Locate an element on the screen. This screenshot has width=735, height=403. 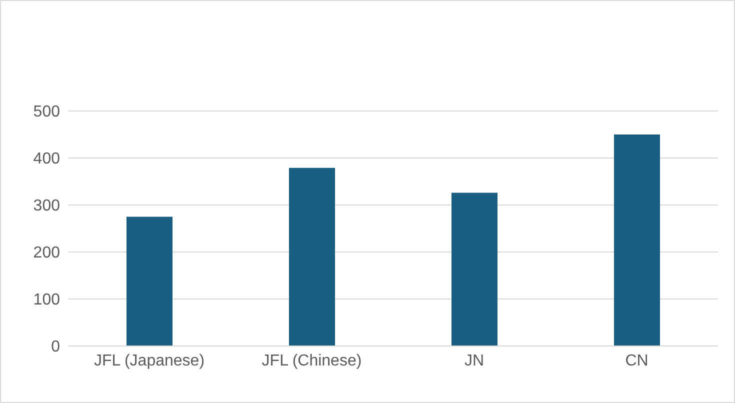
y-tick-label: 0 is located at coordinates (55, 347).